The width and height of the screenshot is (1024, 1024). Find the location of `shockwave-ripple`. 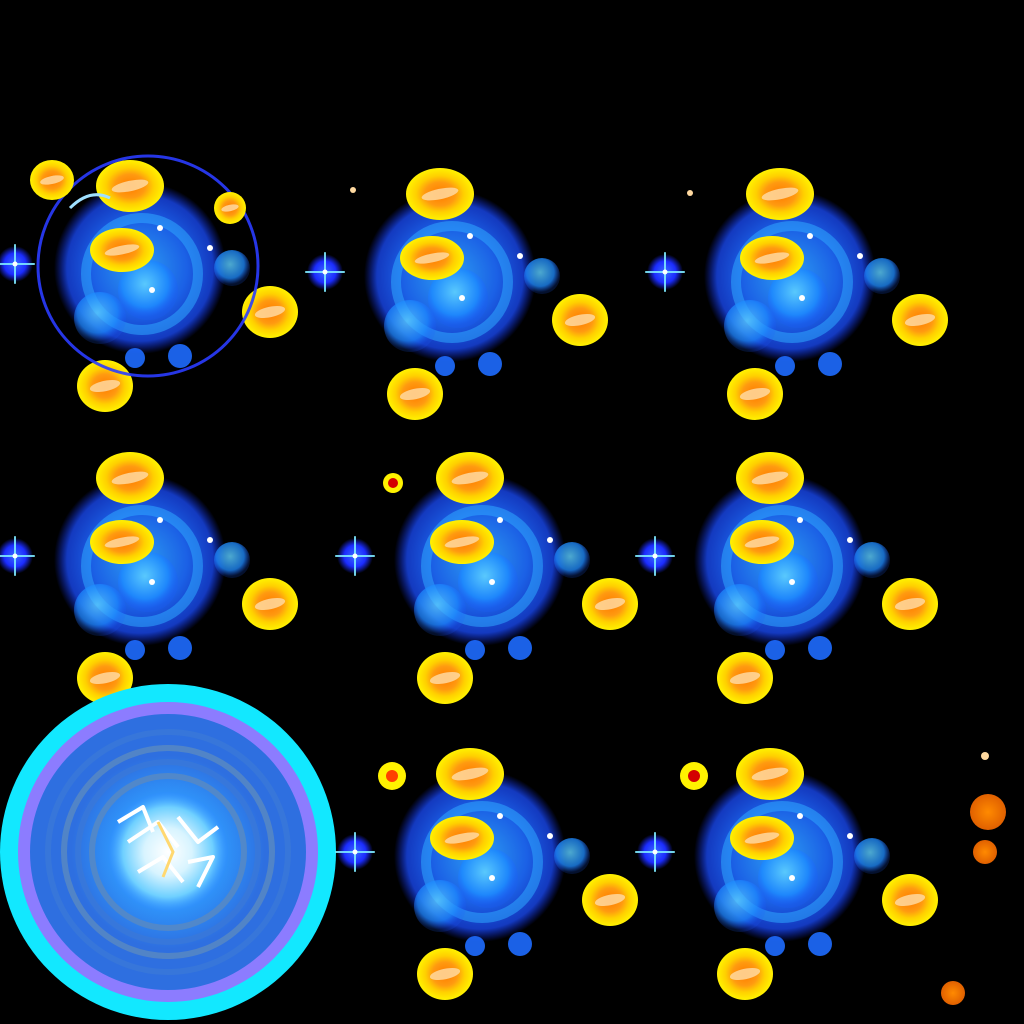

shockwave-ripple is located at coordinates (168, 852).